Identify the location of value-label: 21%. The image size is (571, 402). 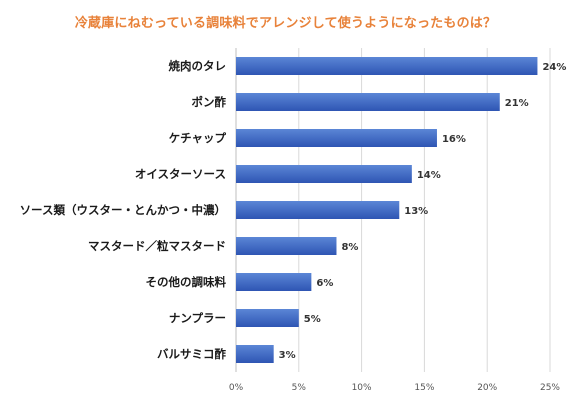
(517, 103).